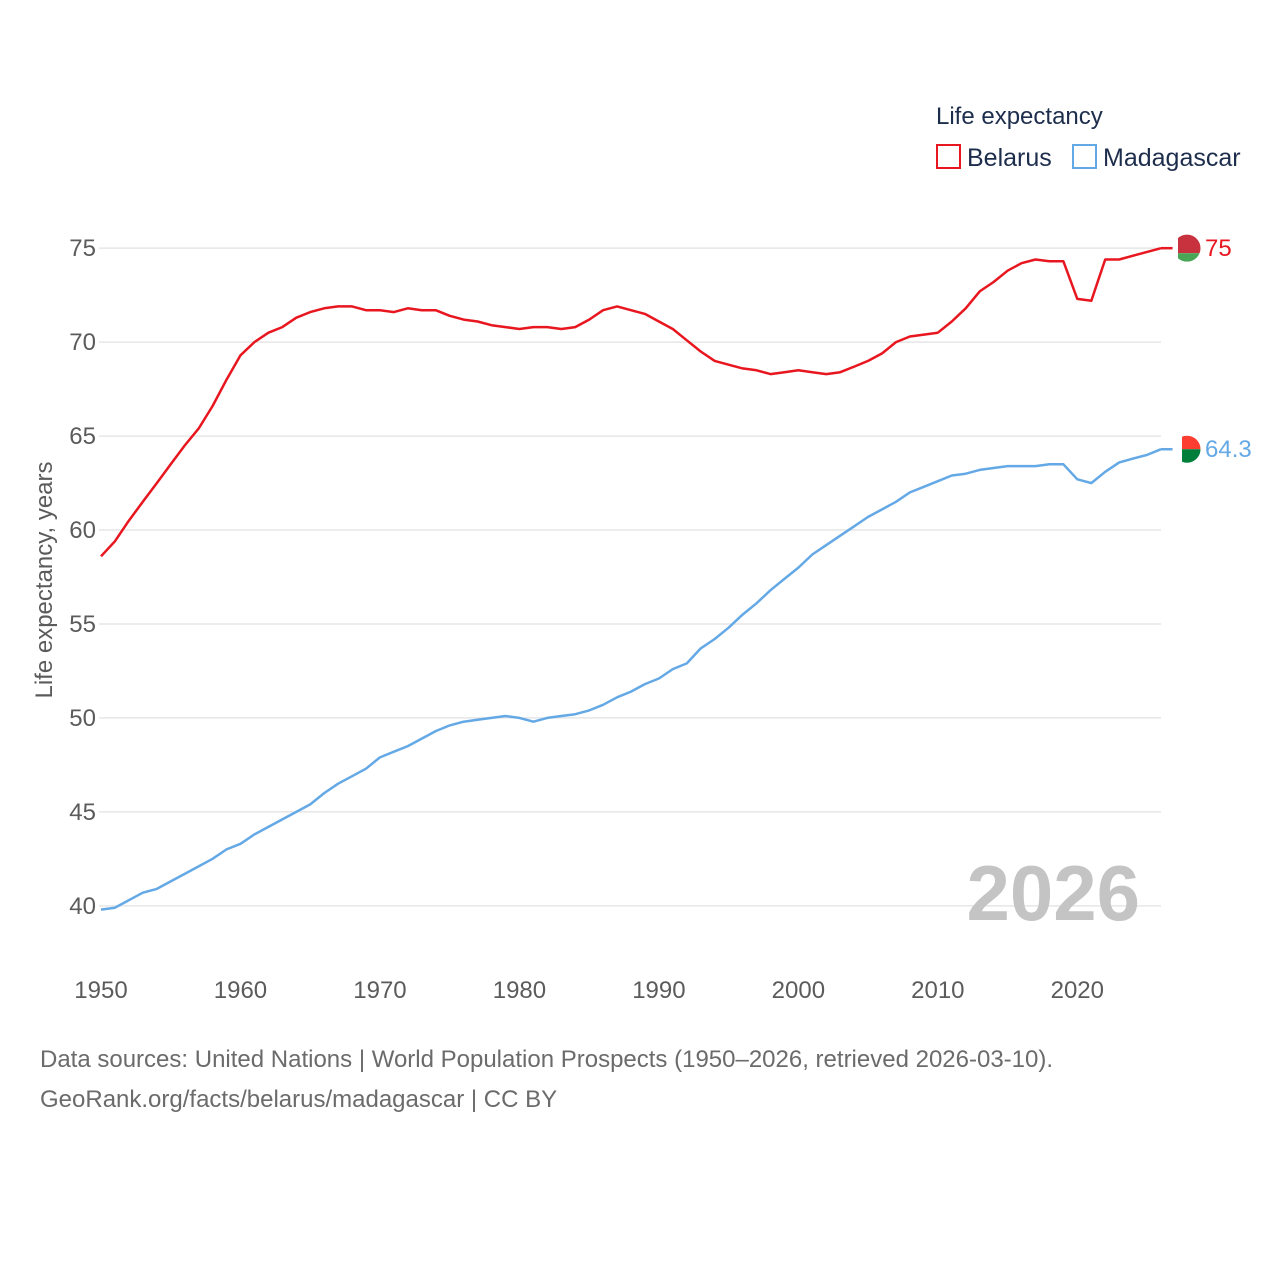 This screenshot has height=1280, width=1280. I want to click on legend-item-madagascar: Madagascar, so click(1156, 158).